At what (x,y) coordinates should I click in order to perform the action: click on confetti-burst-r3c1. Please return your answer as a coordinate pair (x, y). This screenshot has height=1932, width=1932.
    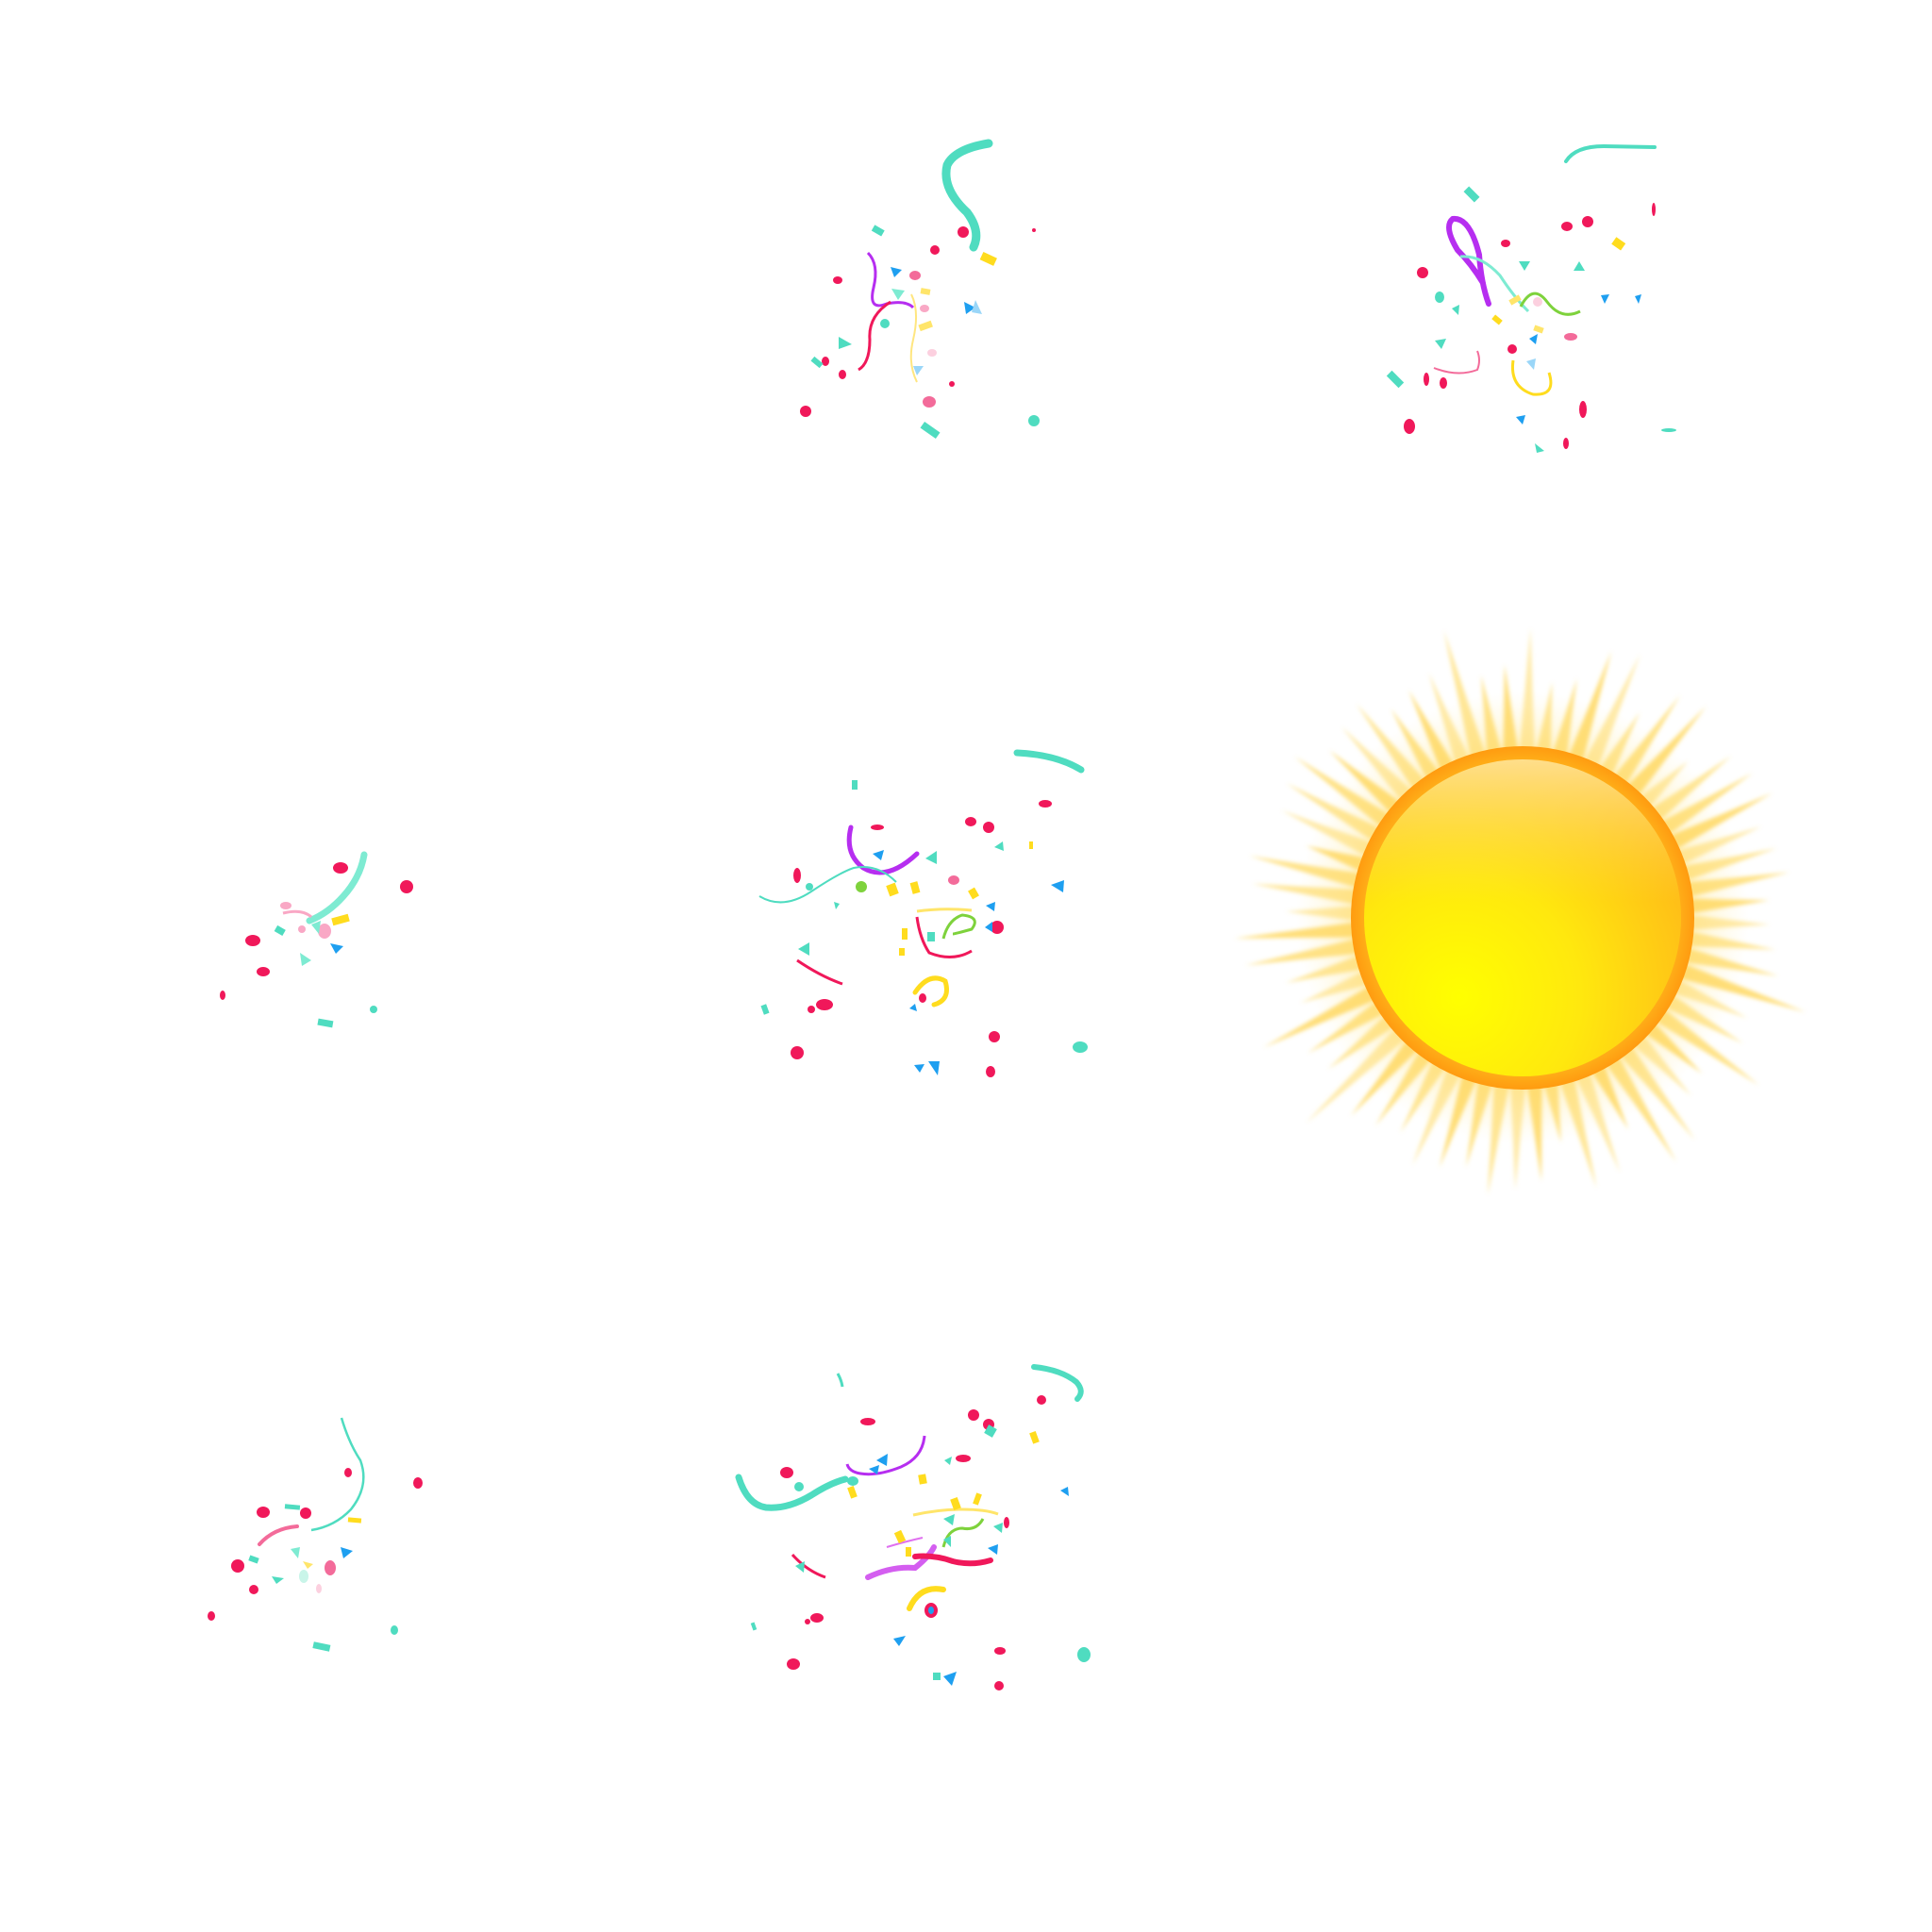
    Looking at the image, I should click on (315, 1535).